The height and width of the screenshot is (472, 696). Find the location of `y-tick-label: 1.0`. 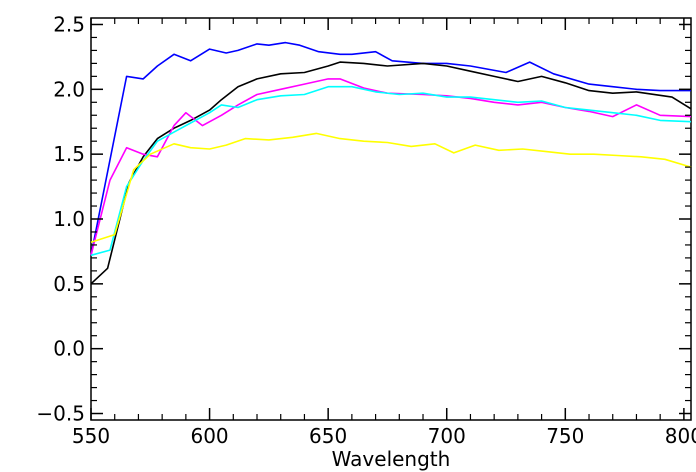

y-tick-label: 1.0 is located at coordinates (69, 219).